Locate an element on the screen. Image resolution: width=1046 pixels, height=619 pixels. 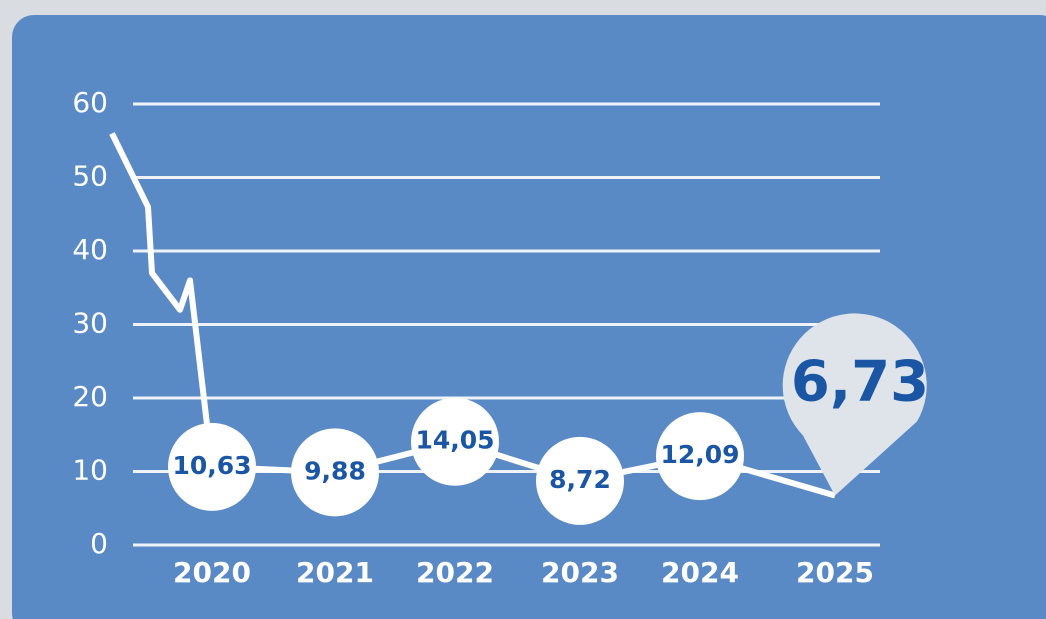
x-tick-label: 2023 is located at coordinates (580, 572).